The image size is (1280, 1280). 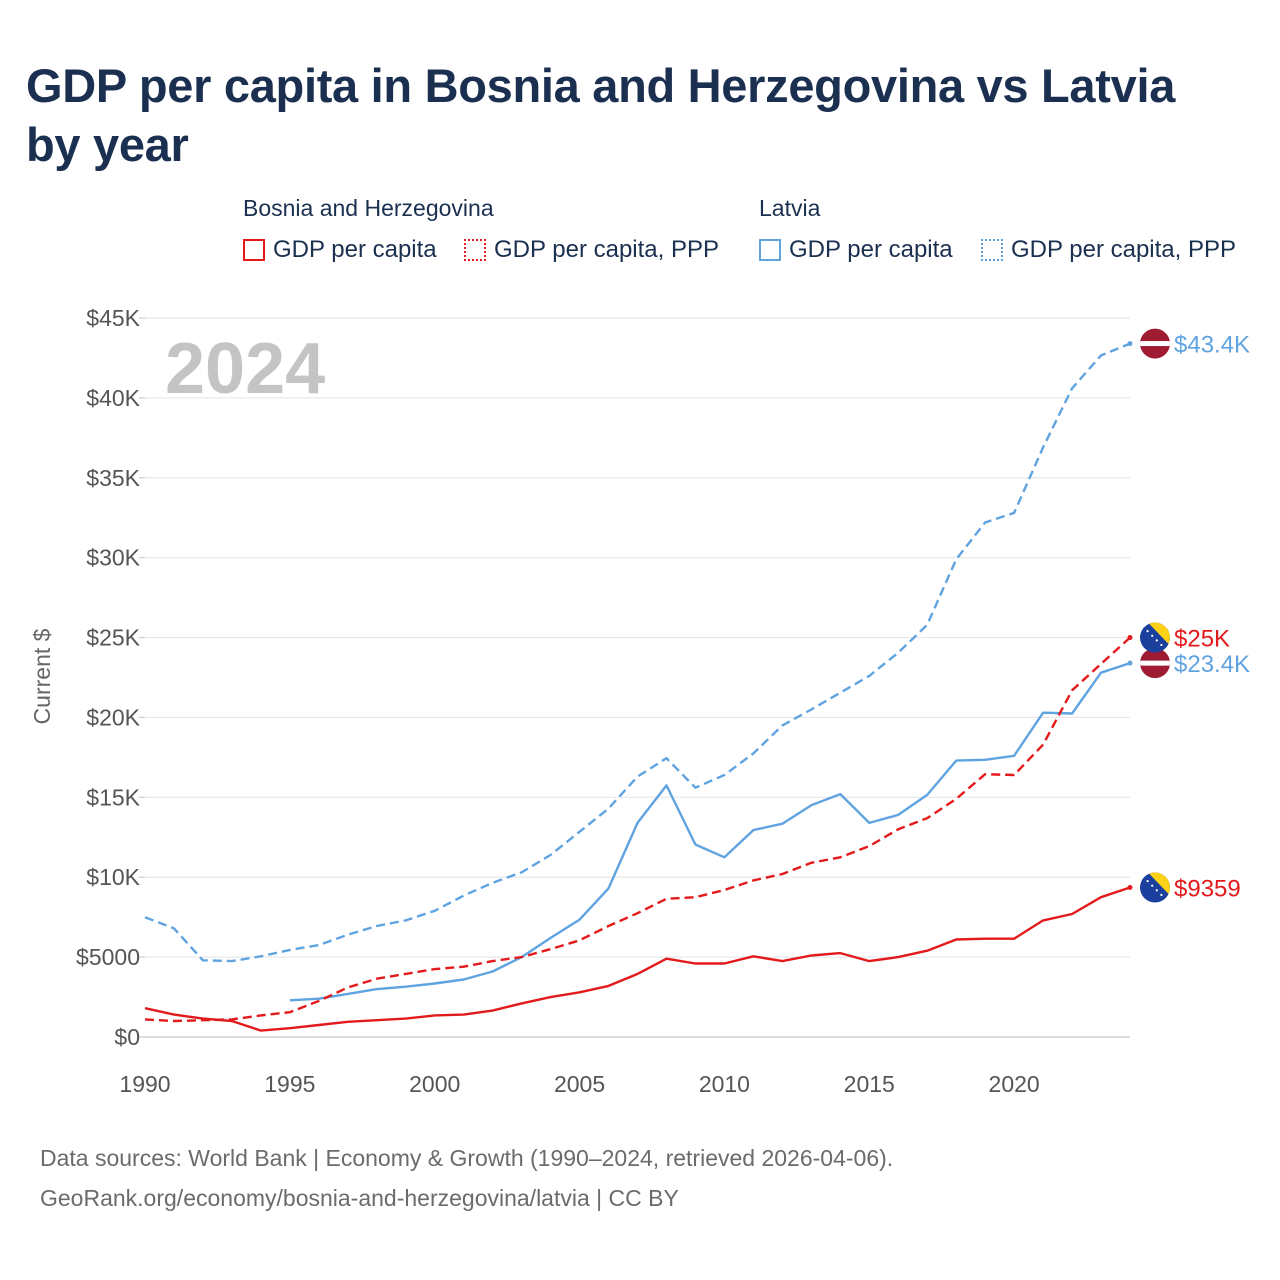 What do you see at coordinates (1212, 345) in the screenshot?
I see `series-end-label-0: $43.4K` at bounding box center [1212, 345].